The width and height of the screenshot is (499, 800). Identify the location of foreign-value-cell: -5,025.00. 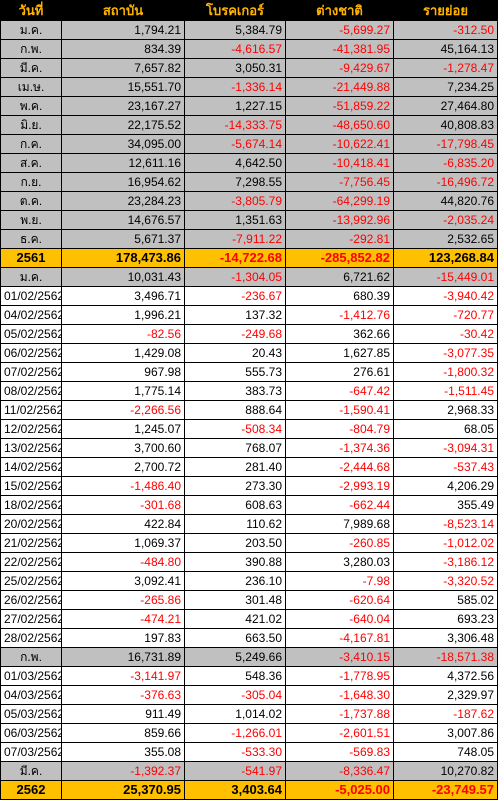
(339, 790).